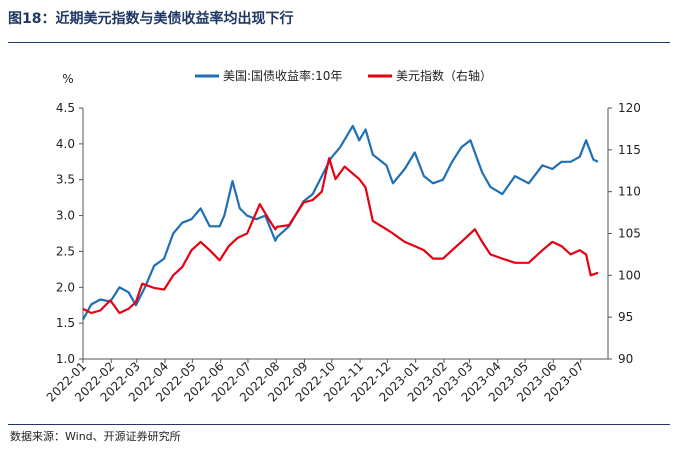  Describe the element at coordinates (282, 75) in the screenshot. I see `legend-label-us-10y-yield: 美国:国债收益率:10年` at that location.